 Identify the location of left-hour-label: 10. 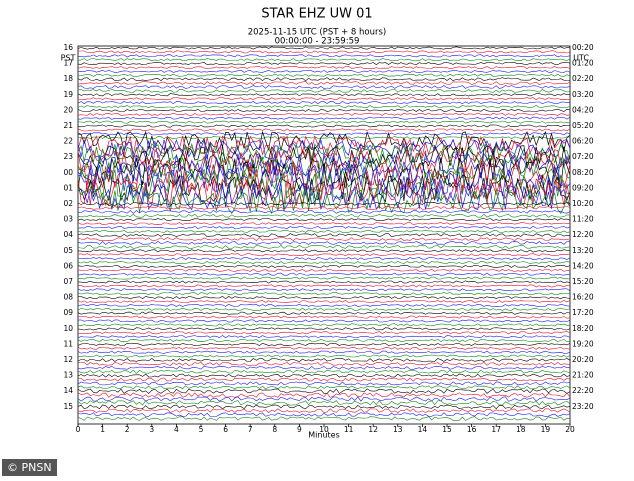
(68, 328).